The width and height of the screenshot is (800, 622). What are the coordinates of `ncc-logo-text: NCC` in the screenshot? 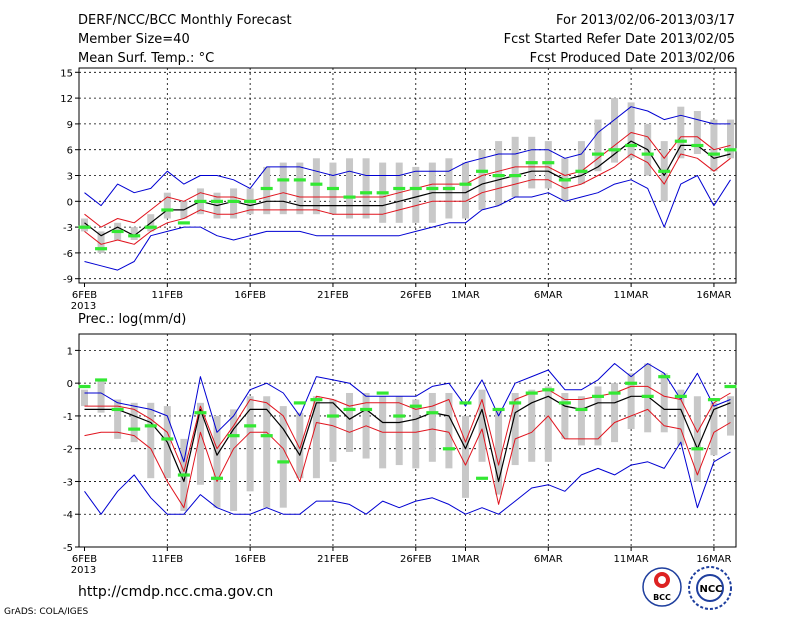 It's located at (710, 589).